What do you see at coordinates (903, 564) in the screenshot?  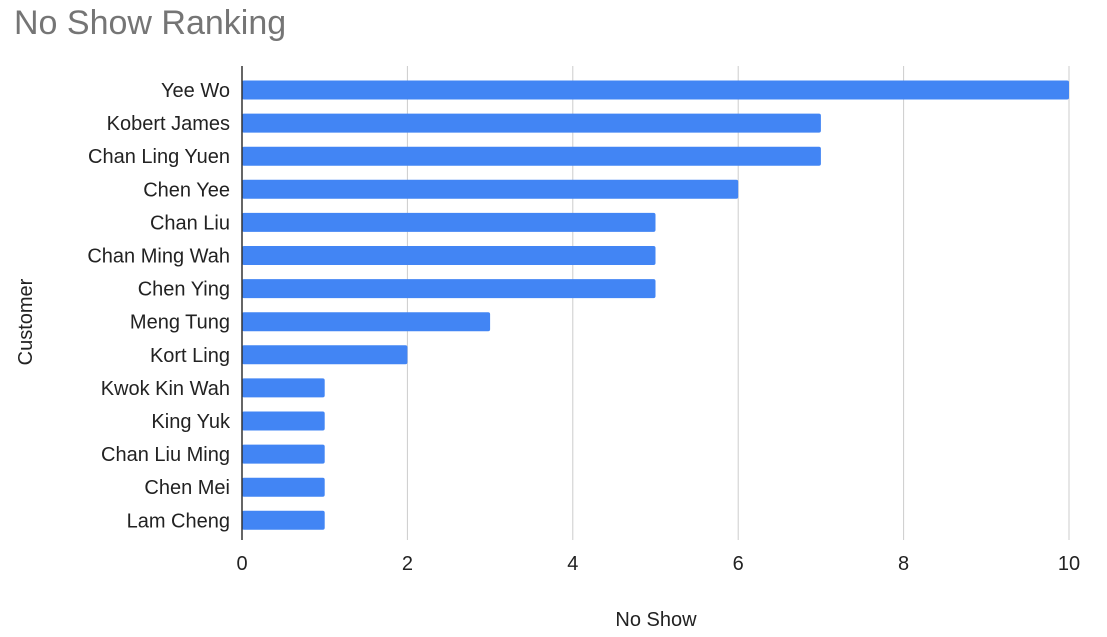 I see `x-tick-label: 8` at bounding box center [903, 564].